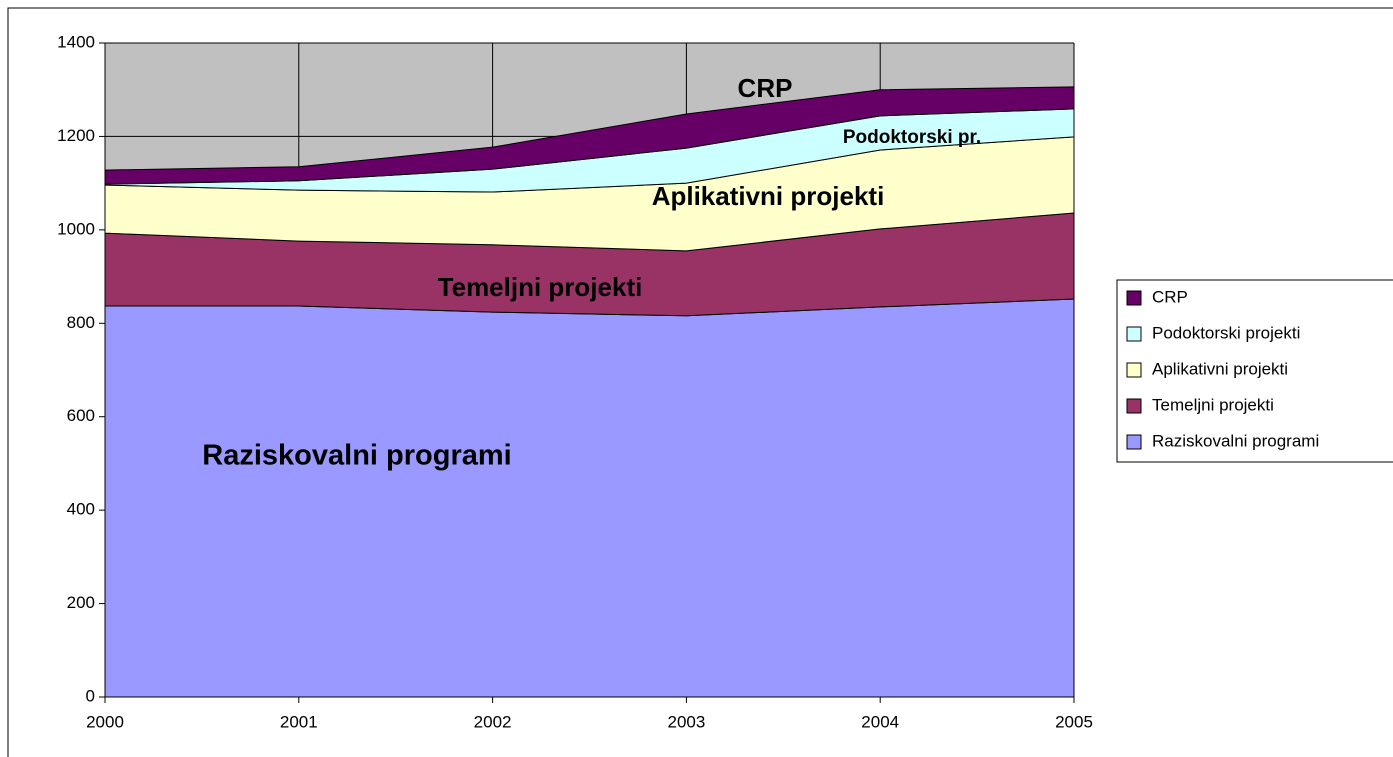  Describe the element at coordinates (1213, 404) in the screenshot. I see `legend-label: Temeljni projekti` at that location.